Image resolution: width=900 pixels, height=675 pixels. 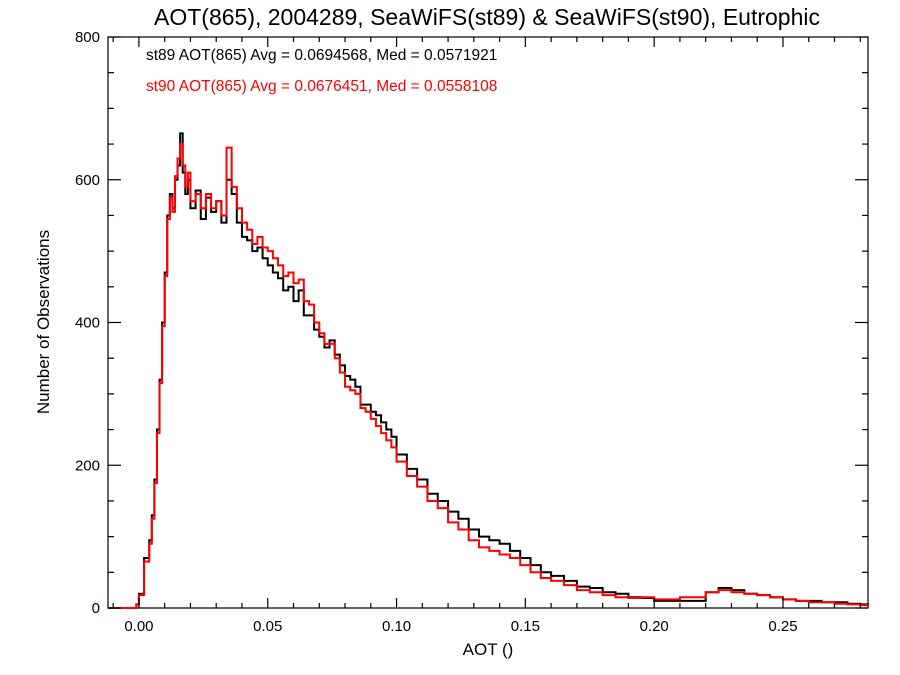 What do you see at coordinates (488, 649) in the screenshot?
I see `x-axis-label: AOT ()` at bounding box center [488, 649].